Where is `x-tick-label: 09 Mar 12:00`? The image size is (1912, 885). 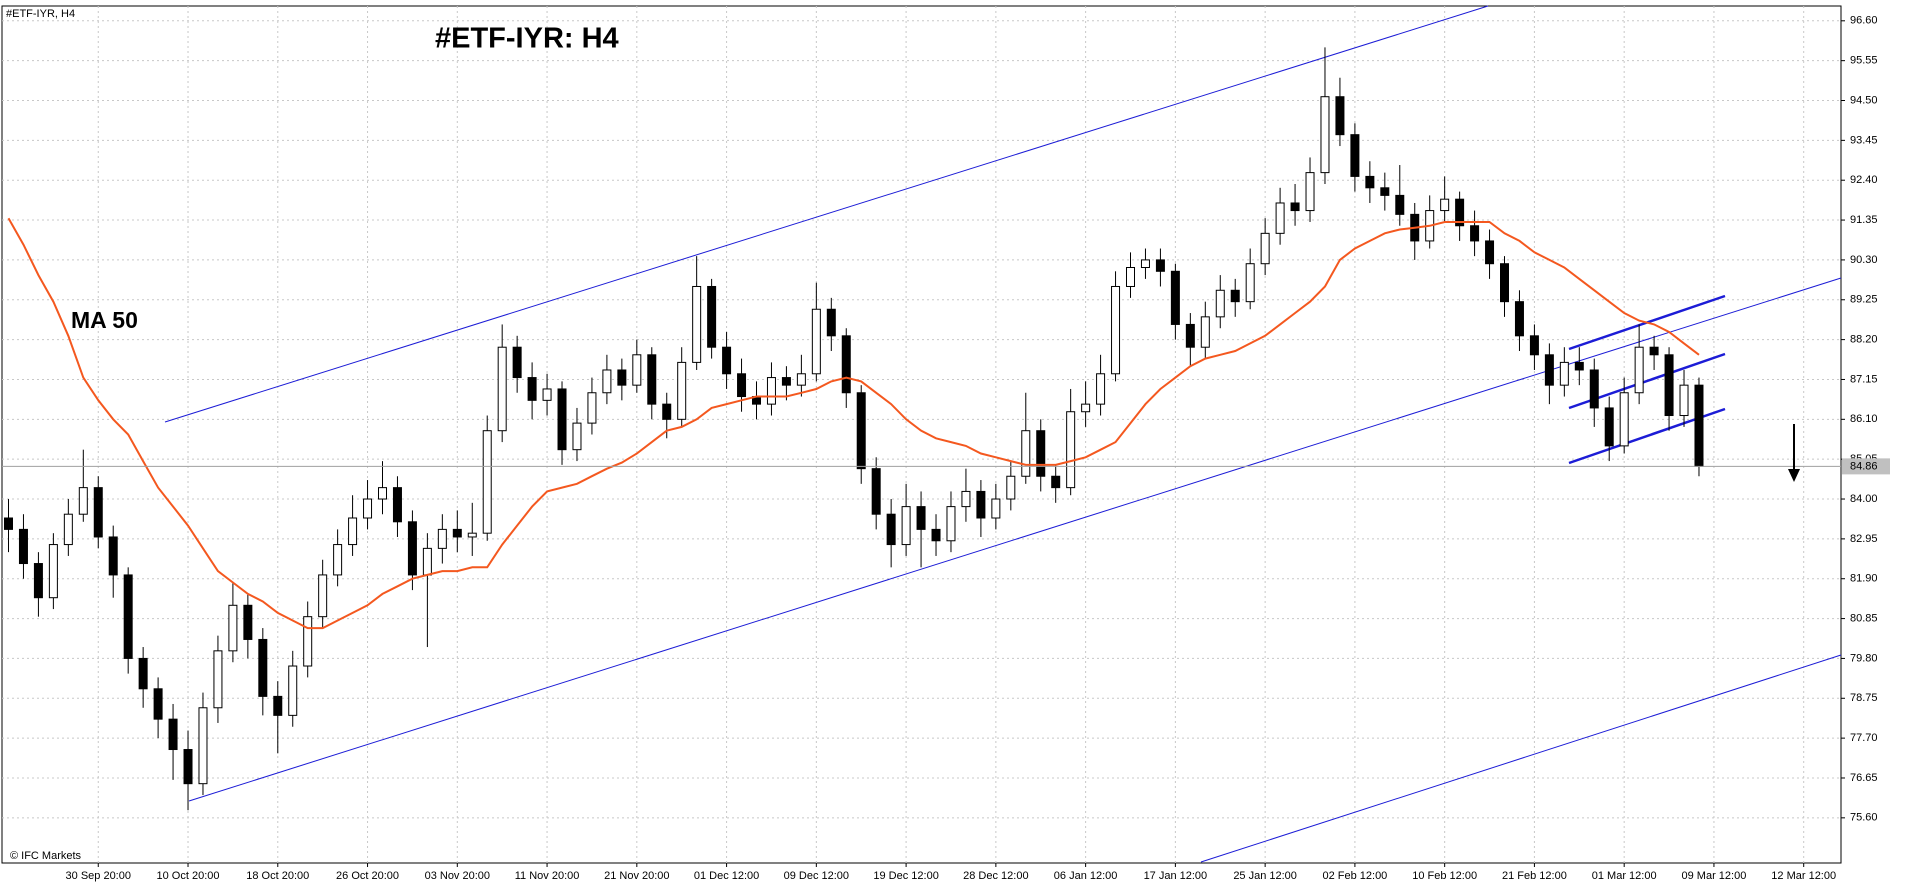 x-tick-label: 09 Mar 12:00 is located at coordinates (1714, 876).